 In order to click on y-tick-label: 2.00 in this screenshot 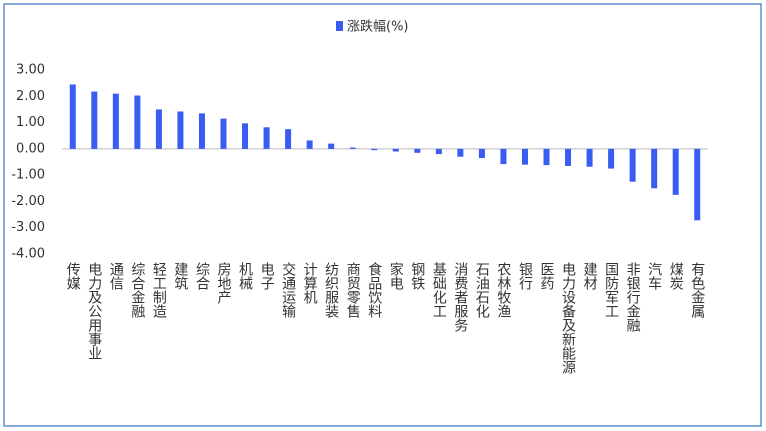, I will do `click(30, 96)`.